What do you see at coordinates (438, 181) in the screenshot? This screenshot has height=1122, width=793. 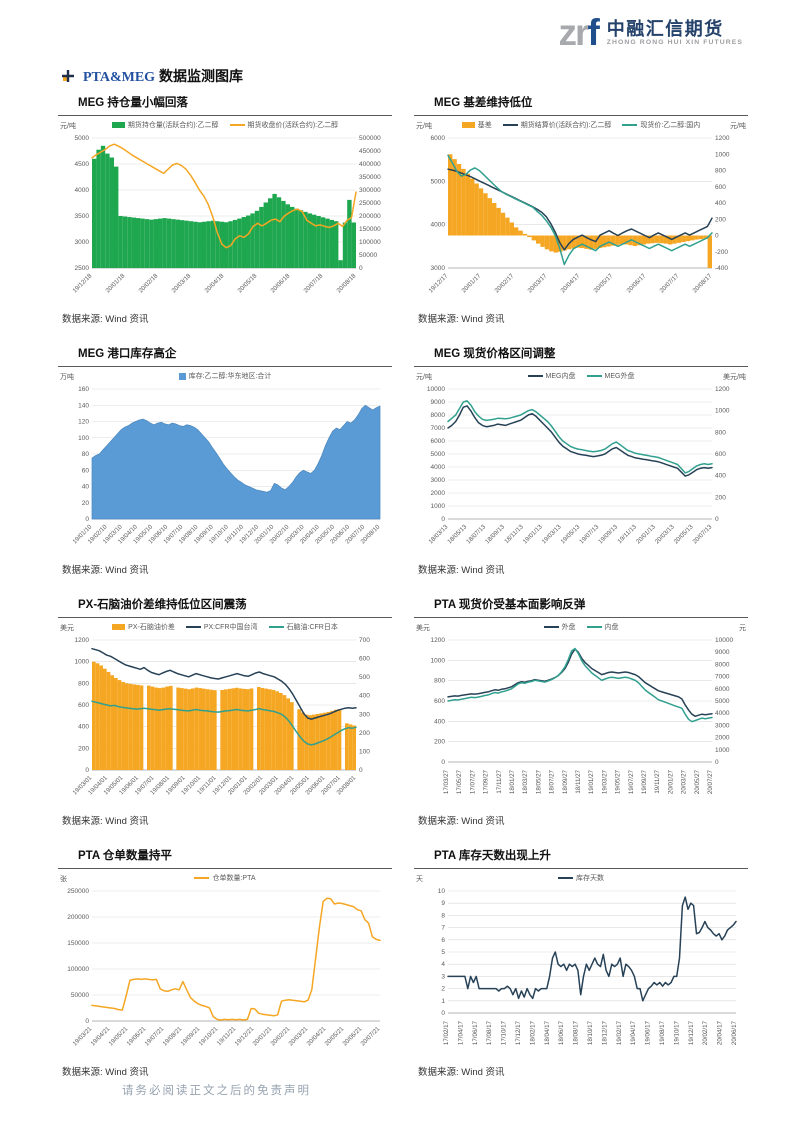 I see `svg-text: 5000` at bounding box center [438, 181].